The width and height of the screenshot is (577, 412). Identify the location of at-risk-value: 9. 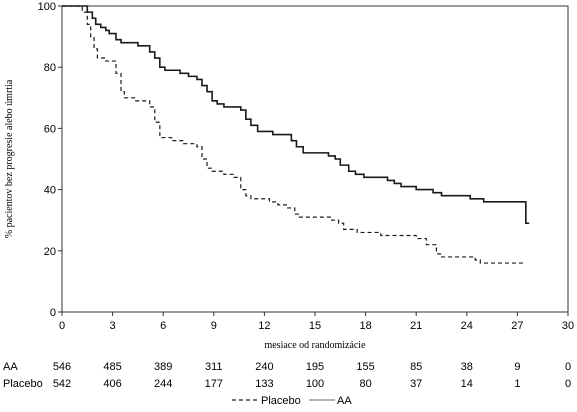
(517, 367).